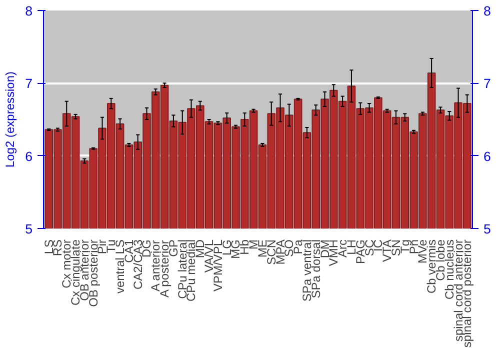 Image resolution: width=500 pixels, height=350 pixels. I want to click on y2-tick-label: 5, so click(487, 229).